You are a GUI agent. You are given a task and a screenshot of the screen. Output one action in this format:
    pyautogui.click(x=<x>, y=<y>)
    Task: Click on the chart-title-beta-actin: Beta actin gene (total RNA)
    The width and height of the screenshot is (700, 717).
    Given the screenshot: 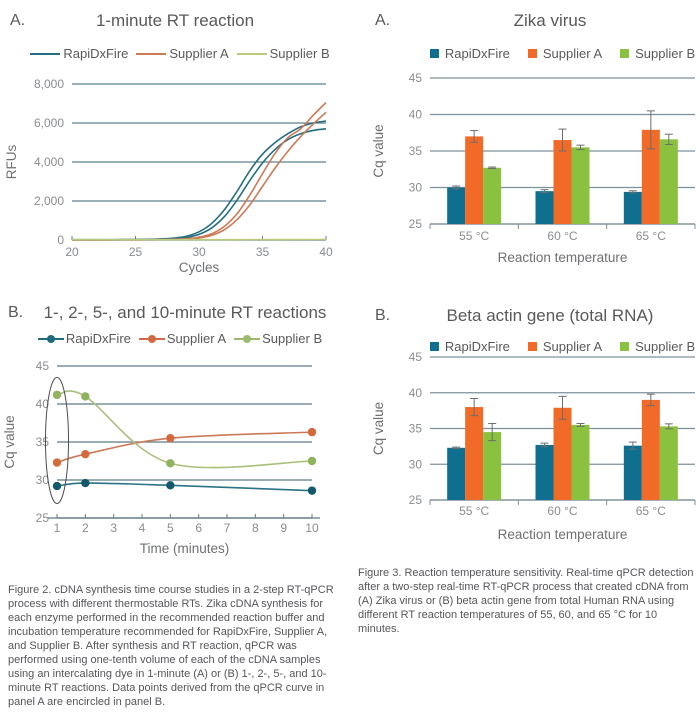 What is the action you would take?
    pyautogui.click(x=550, y=315)
    